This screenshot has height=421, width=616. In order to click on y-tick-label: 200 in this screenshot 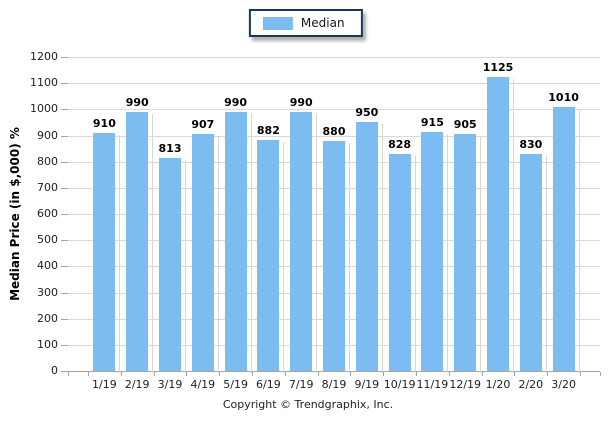, I will do `click(47, 318)`.